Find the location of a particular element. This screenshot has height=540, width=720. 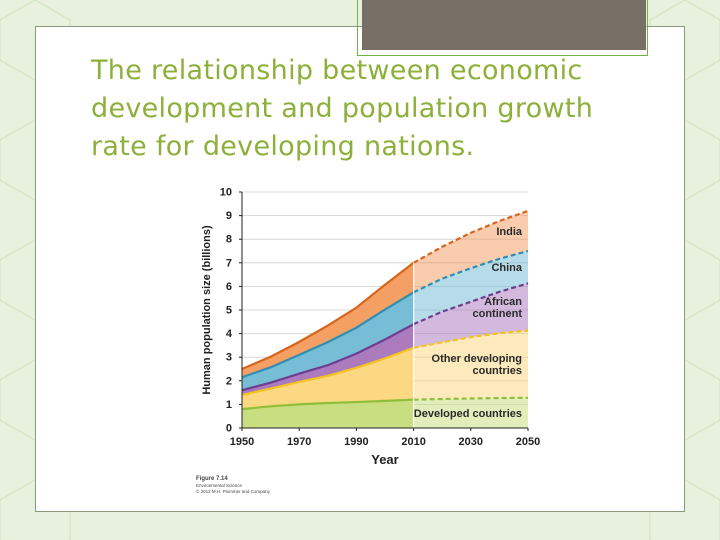

line-india is located at coordinates (328, 316).